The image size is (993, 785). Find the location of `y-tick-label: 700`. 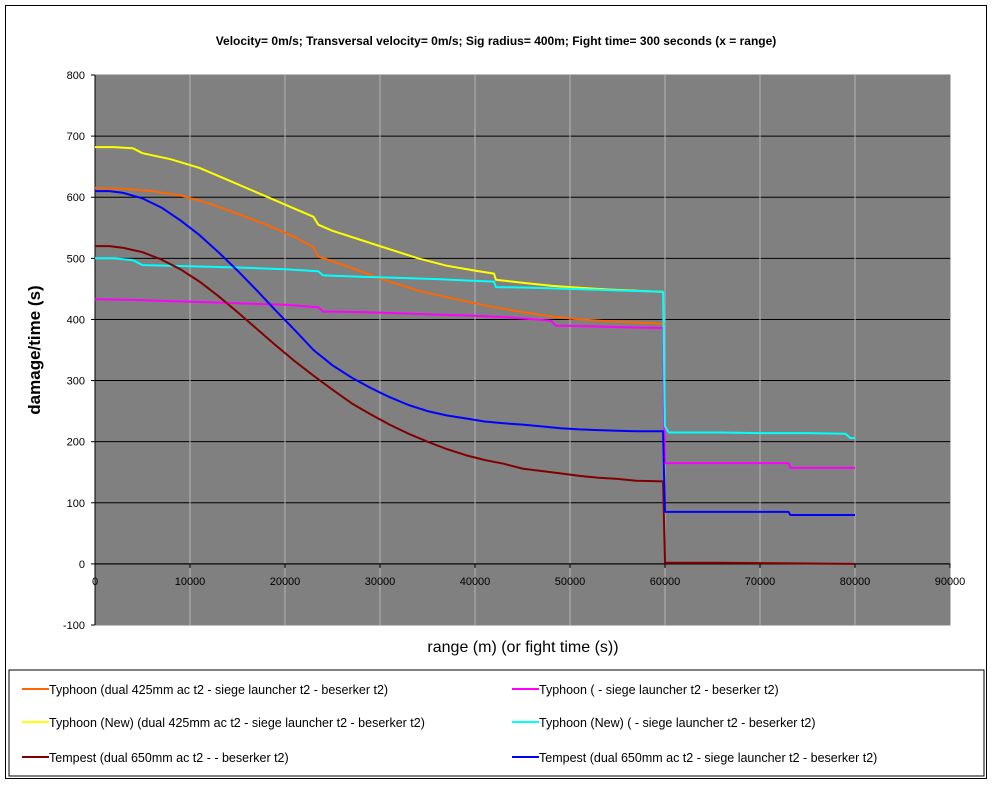

y-tick-label: 700 is located at coordinates (76, 137).